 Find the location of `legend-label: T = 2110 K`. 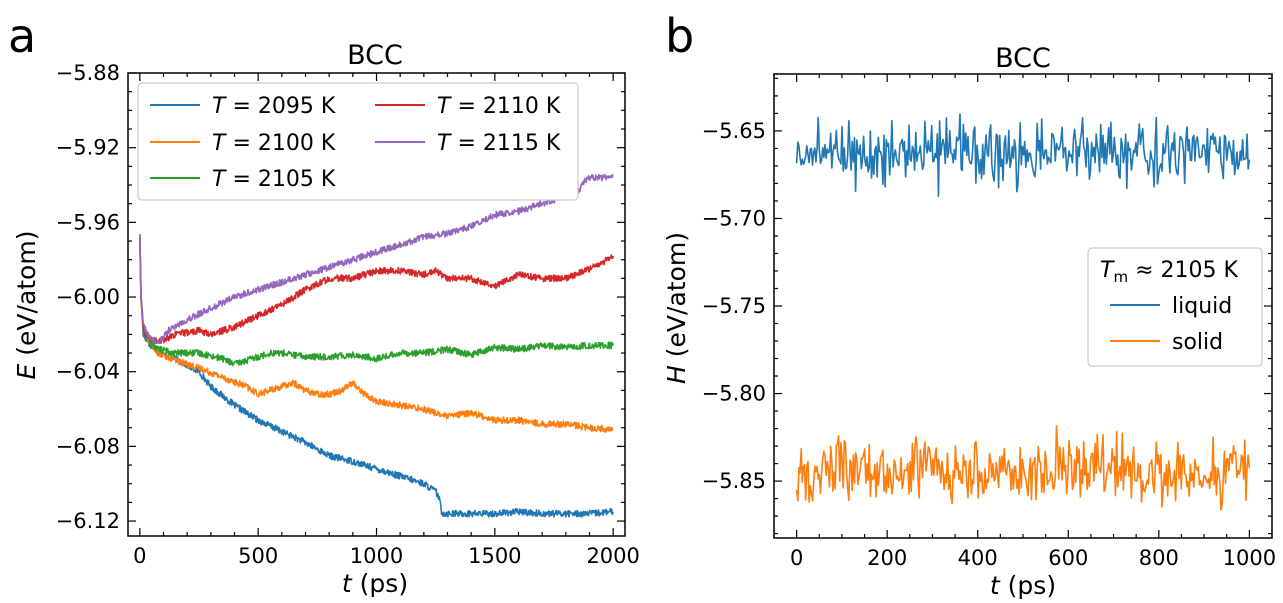

legend-label: T = 2110 K is located at coordinates (499, 106).